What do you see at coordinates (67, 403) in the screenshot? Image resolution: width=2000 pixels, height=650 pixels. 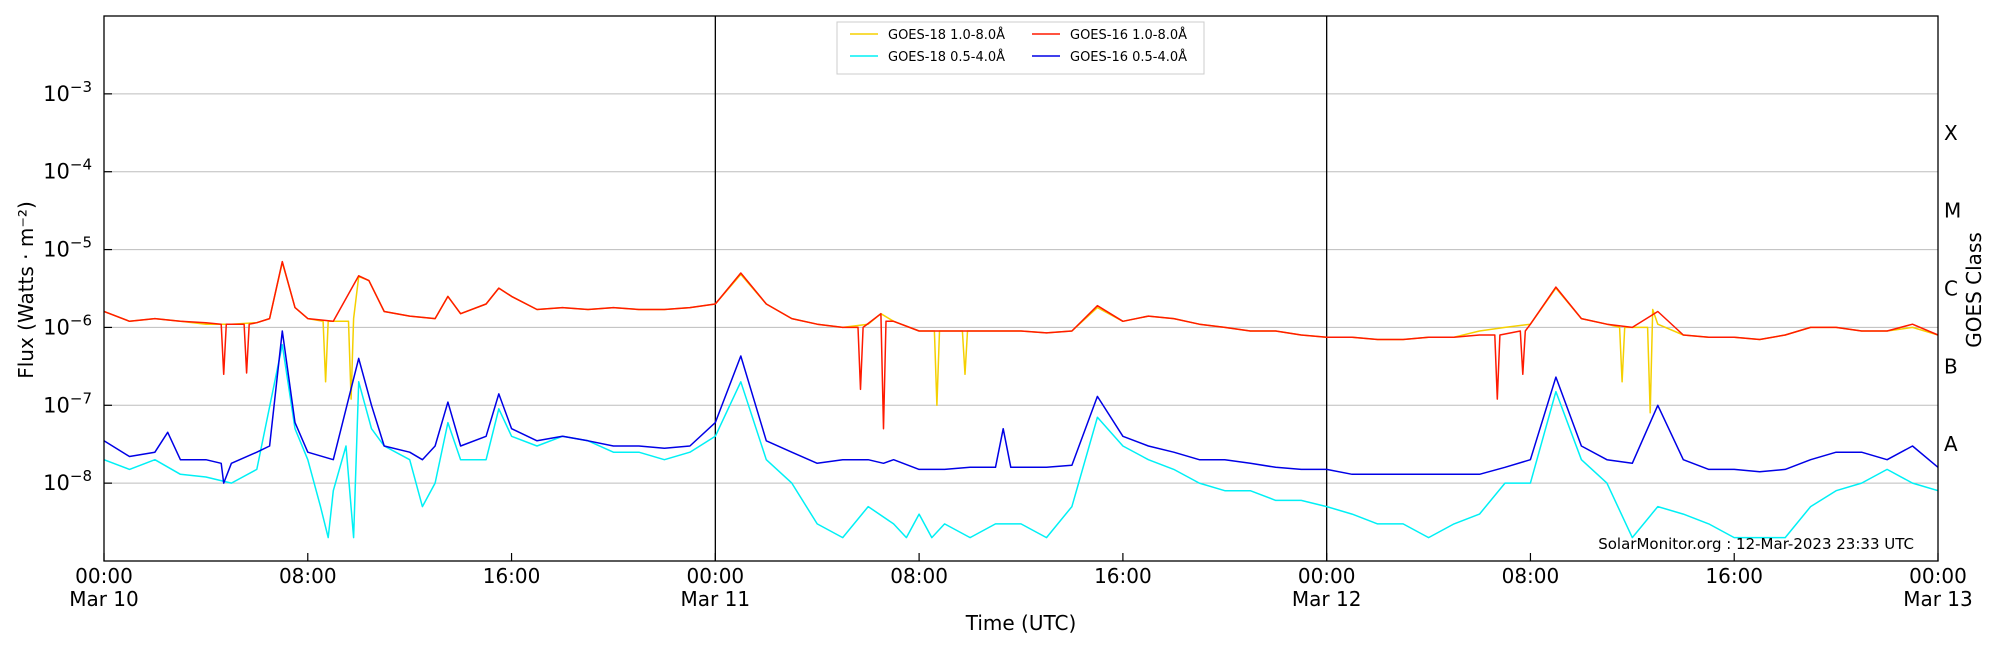 I see `y-tick-label: 10⁻⁷` at bounding box center [67, 403].